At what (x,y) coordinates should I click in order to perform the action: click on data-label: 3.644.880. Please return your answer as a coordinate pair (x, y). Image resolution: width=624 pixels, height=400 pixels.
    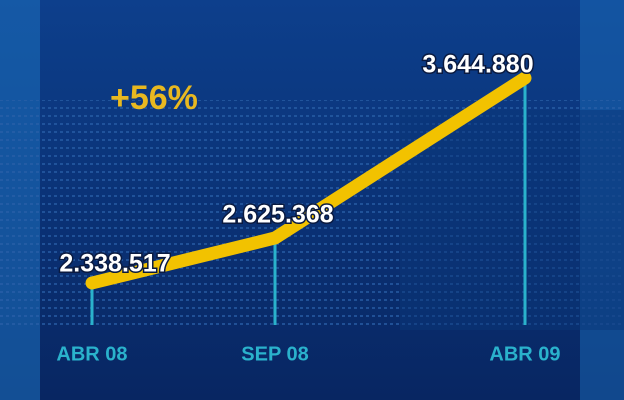
    Looking at the image, I should click on (477, 65).